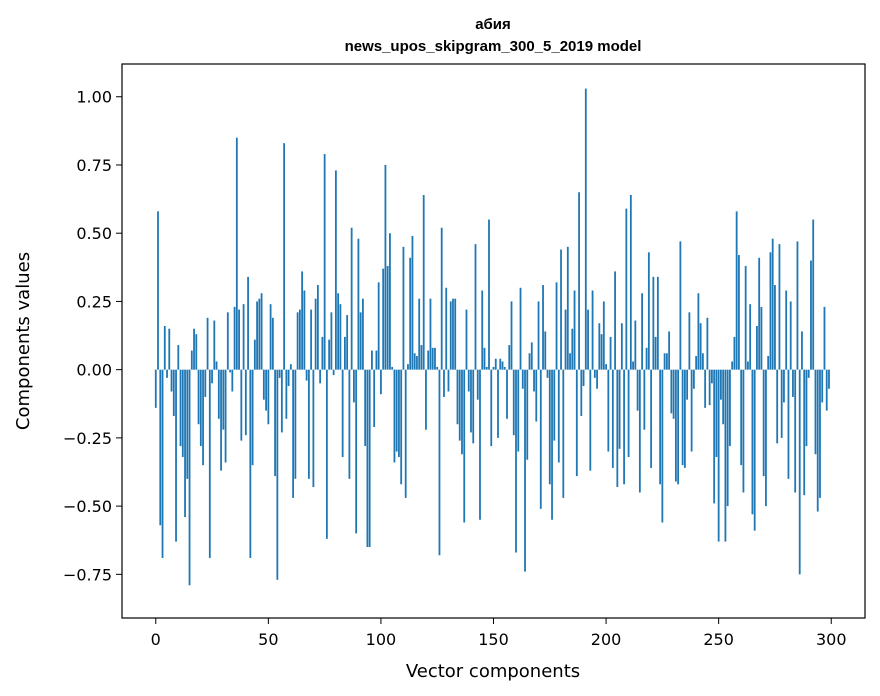 The height and width of the screenshot is (696, 880). What do you see at coordinates (94, 97) in the screenshot?
I see `y-tick-label: 1.00` at bounding box center [94, 97].